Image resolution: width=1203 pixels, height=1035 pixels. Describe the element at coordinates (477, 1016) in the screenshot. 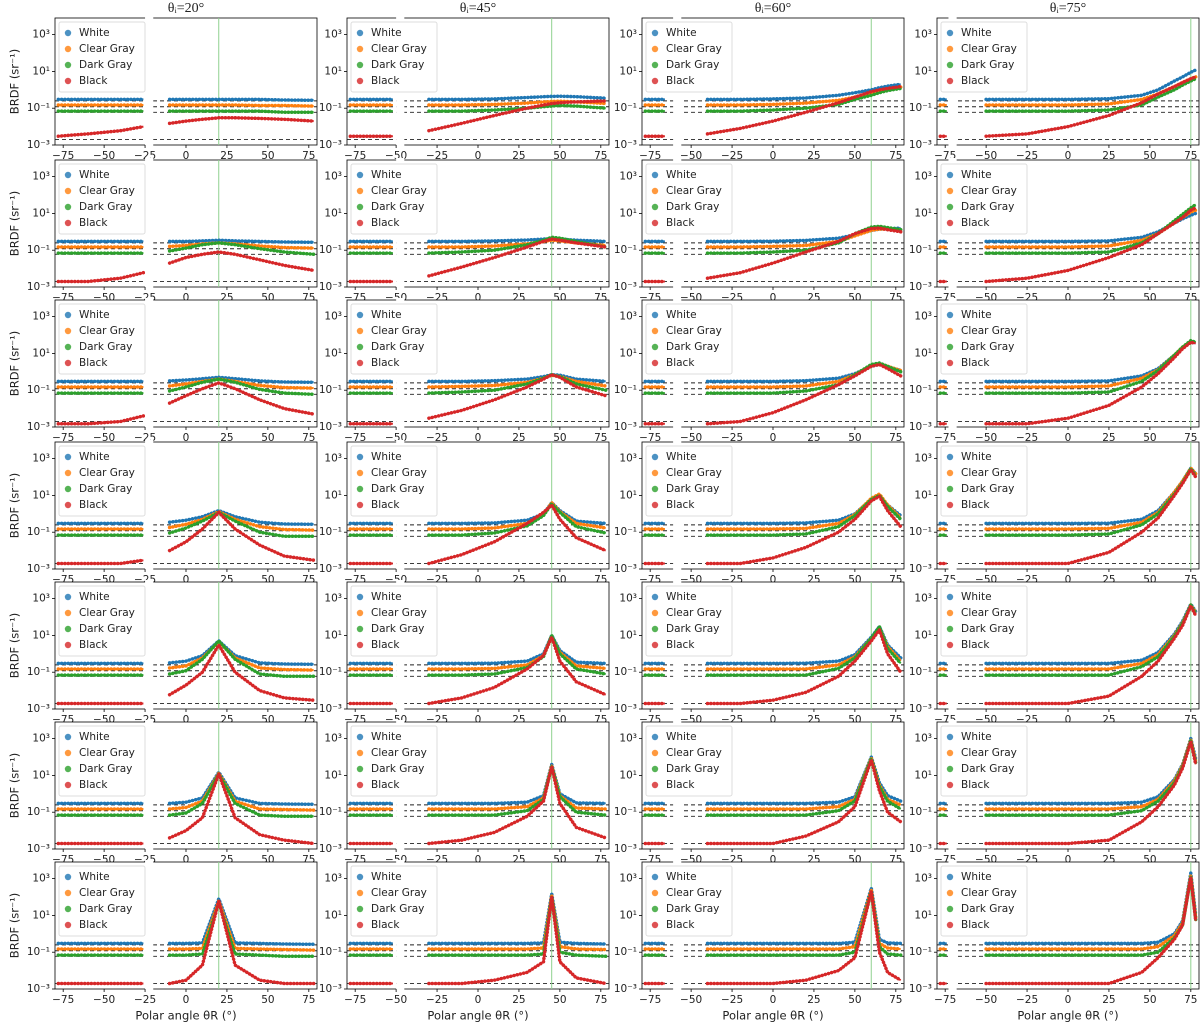

I see `x-axis-label: Polar angle θR (°)` at that location.